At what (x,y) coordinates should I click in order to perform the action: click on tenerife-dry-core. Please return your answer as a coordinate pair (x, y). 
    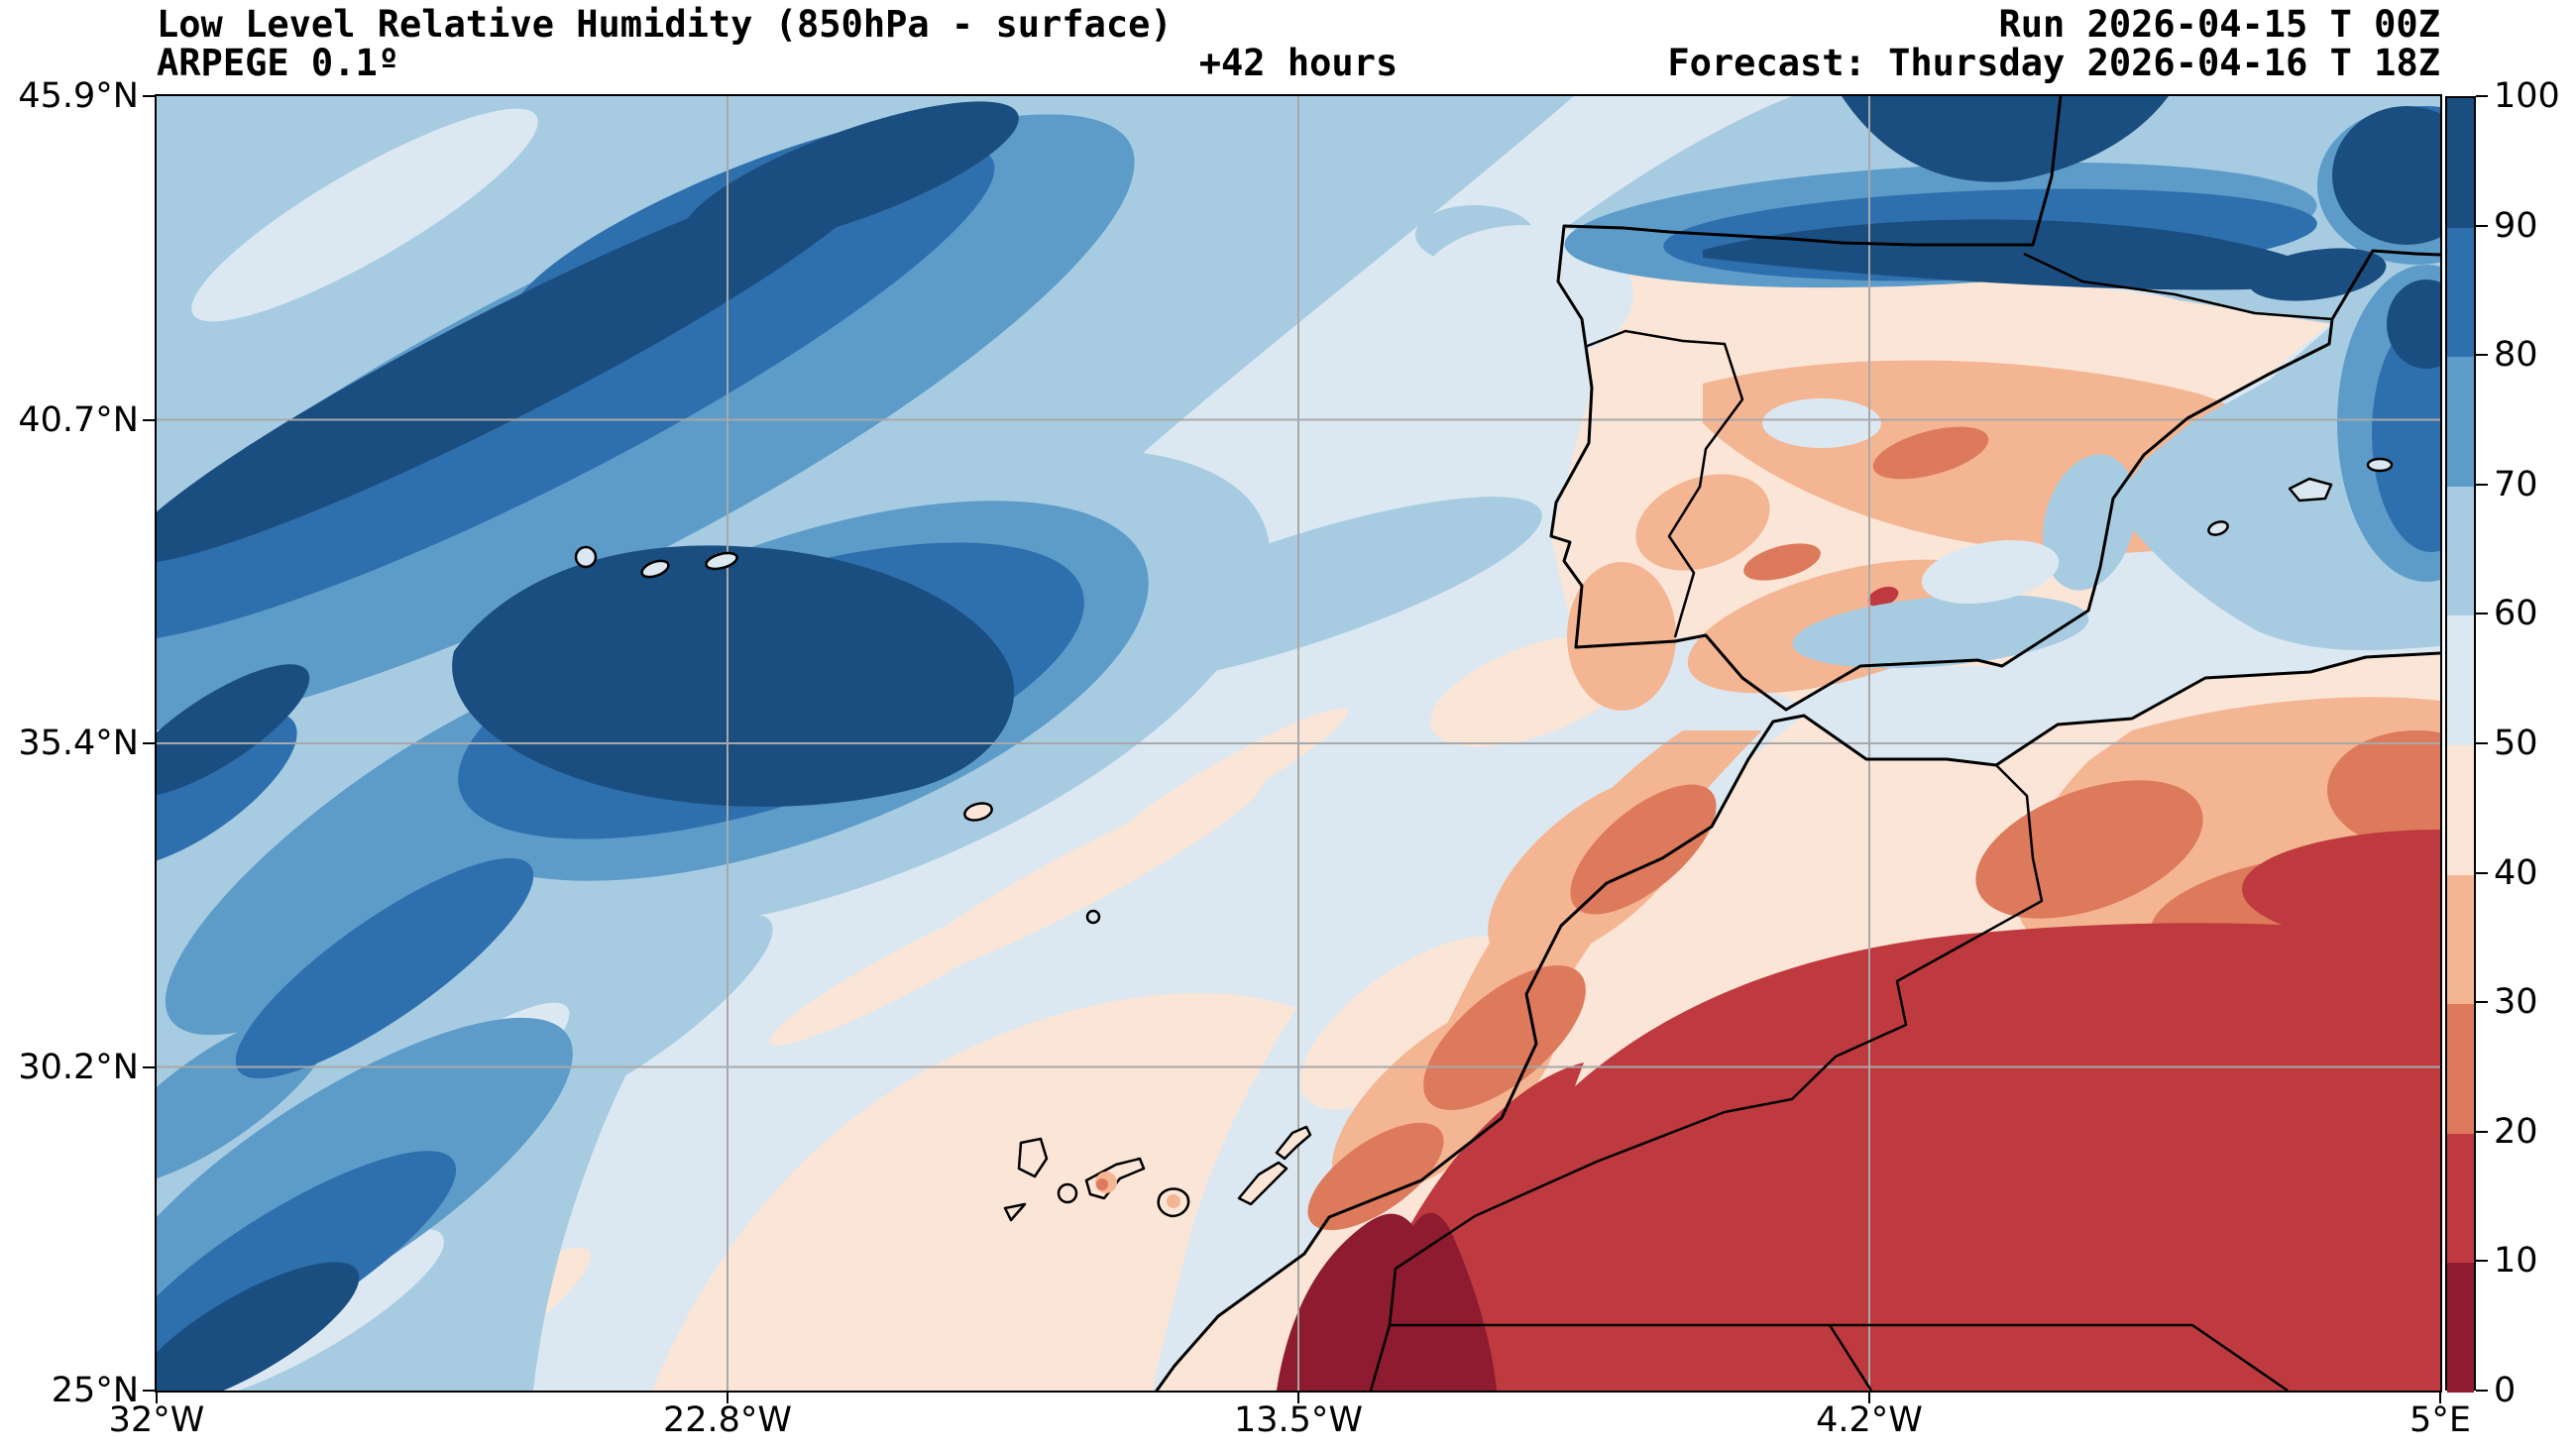
    Looking at the image, I should click on (1102, 1184).